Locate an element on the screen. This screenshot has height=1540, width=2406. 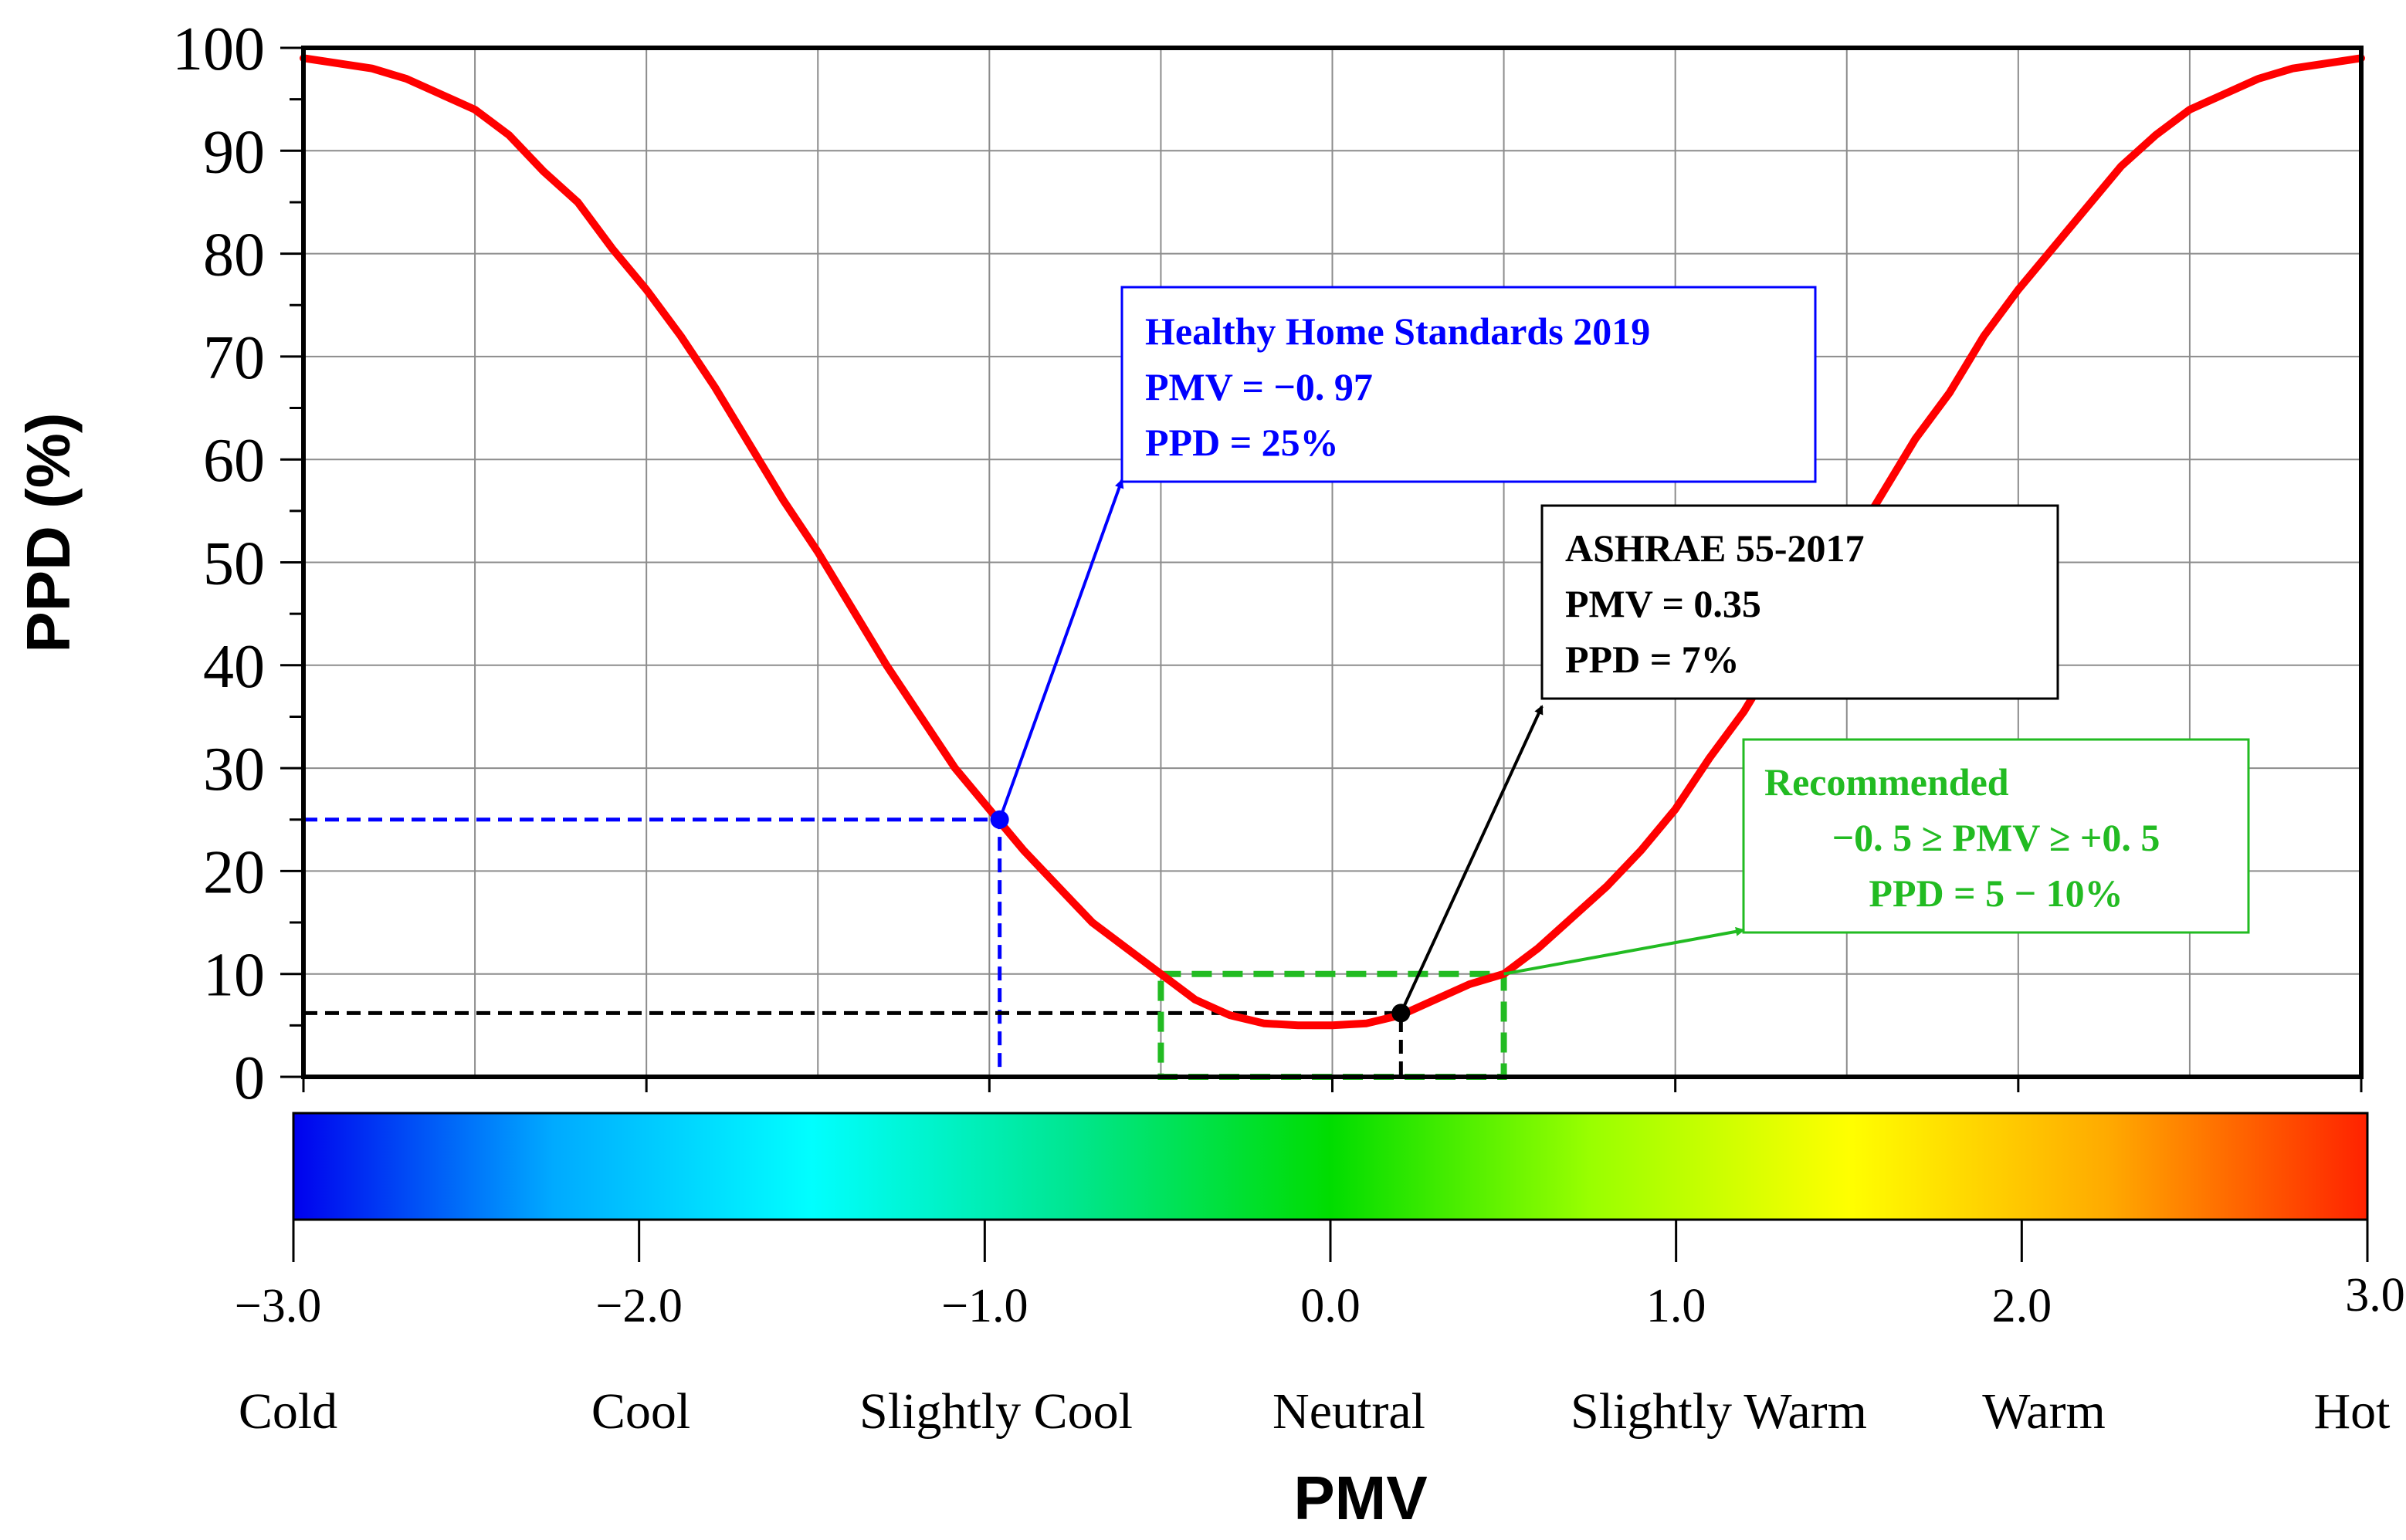
ashrae-guide-line is located at coordinates (853, 1043).